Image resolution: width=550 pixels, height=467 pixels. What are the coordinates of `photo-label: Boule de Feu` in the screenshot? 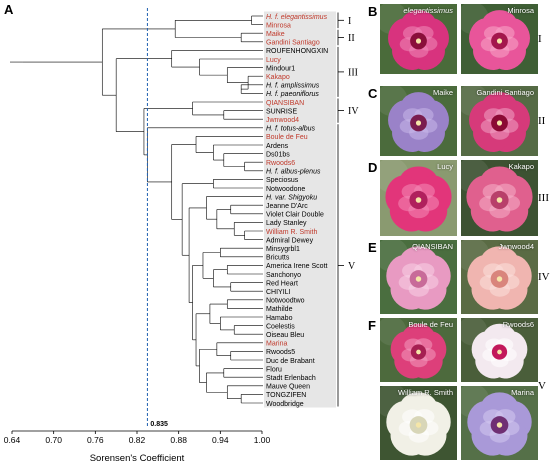 It's located at (430, 324).